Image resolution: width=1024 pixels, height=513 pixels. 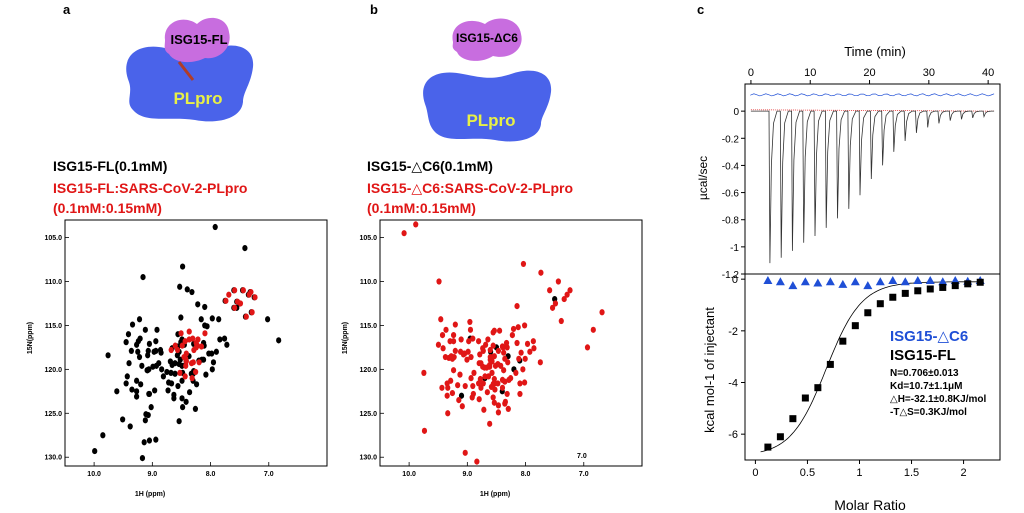 What do you see at coordinates (430, 166) in the screenshot?
I see `legend-black-b: ISG15-△C6(0.1mM)` at bounding box center [430, 166].